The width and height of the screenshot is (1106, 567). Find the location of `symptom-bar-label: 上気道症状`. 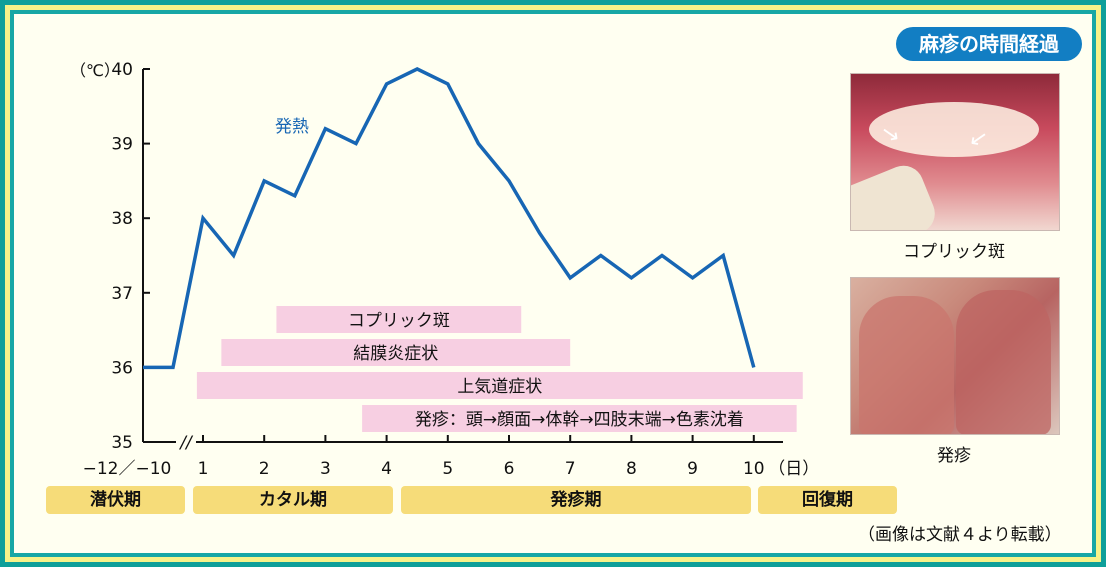

symptom-bar-label: 上気道症状 is located at coordinates (499, 387).